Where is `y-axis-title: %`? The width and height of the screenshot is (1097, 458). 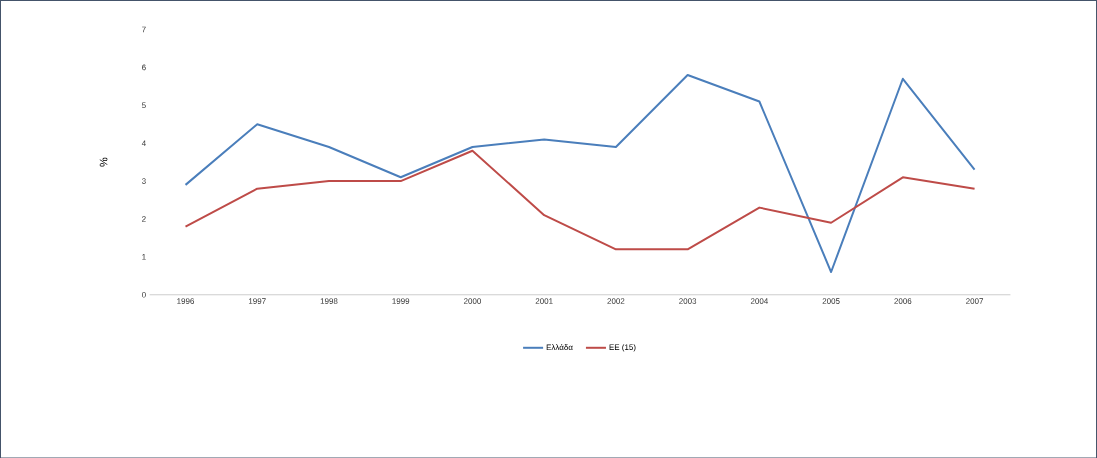 y-axis-title: % is located at coordinates (103, 162).